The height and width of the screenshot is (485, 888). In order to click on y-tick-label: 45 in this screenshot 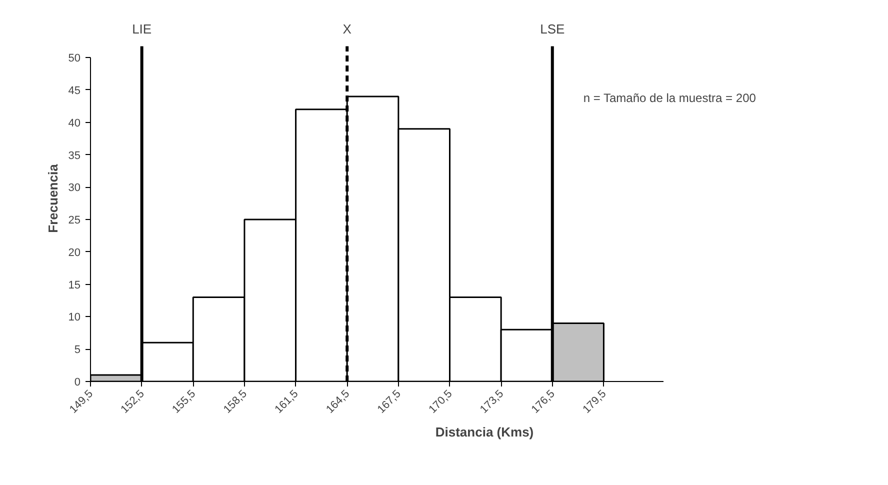, I will do `click(74, 90)`.